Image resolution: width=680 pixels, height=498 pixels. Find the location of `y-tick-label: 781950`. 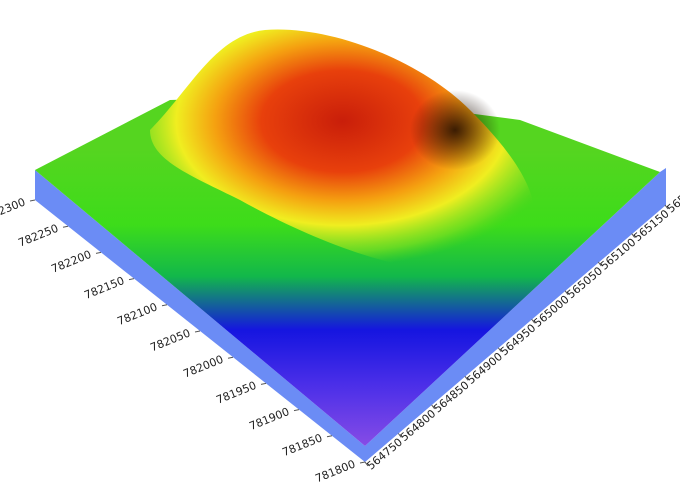

y-tick-label: 781950 is located at coordinates (236, 393).